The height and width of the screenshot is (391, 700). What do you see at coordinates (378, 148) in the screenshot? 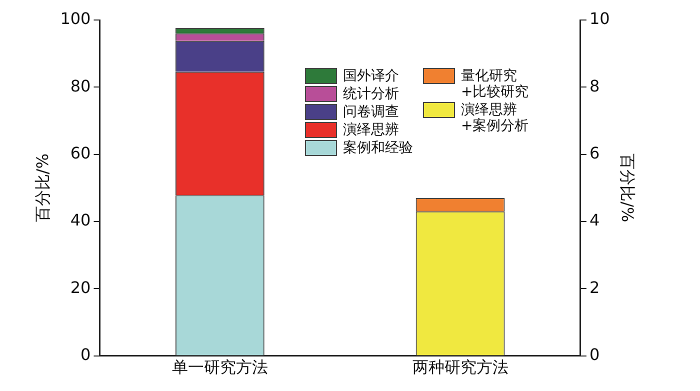
I see `legend-label: 案例和经验` at bounding box center [378, 148].